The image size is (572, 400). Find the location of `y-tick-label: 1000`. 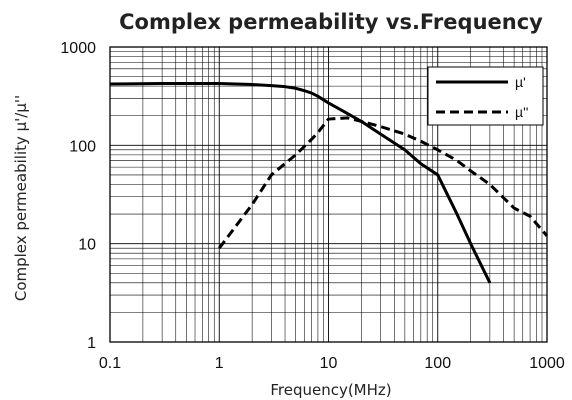

y-tick-label: 1000 is located at coordinates (78, 48).